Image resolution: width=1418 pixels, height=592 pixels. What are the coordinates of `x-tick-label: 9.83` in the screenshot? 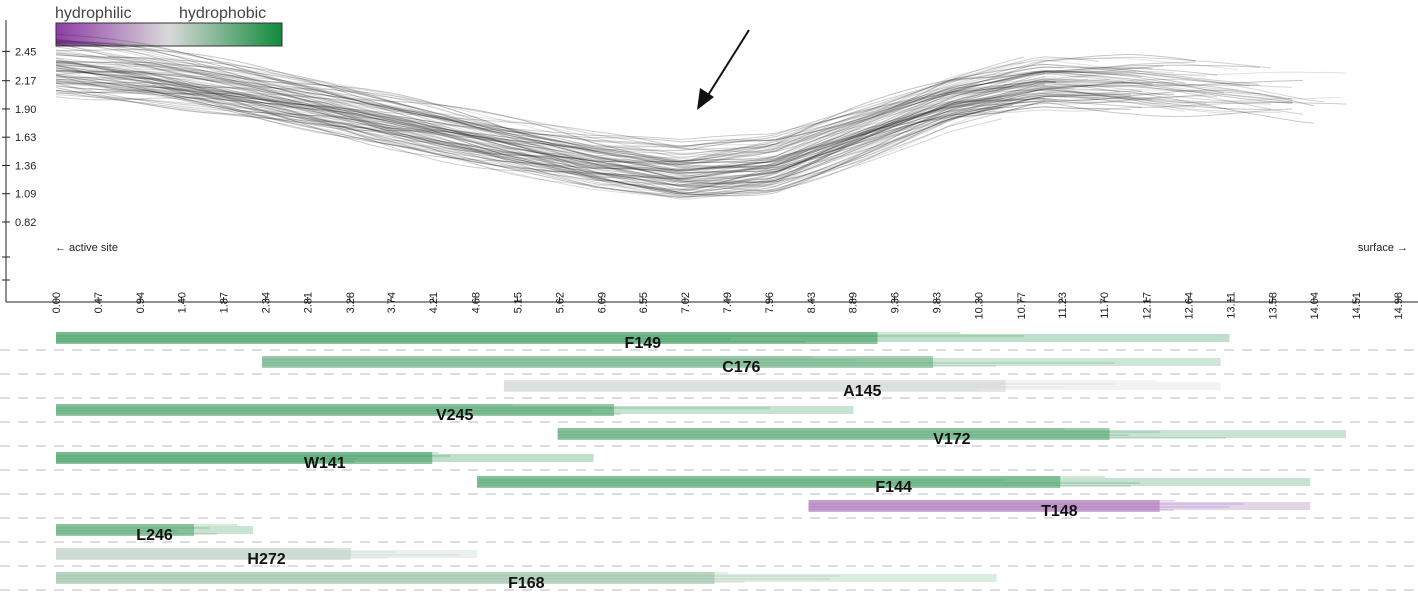 It's located at (938, 302).